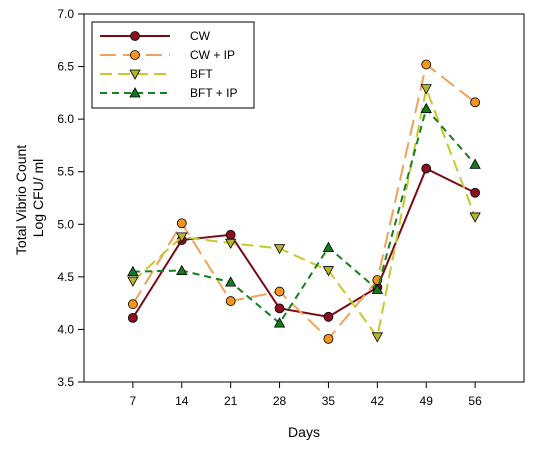  What do you see at coordinates (475, 401) in the screenshot?
I see `x-tick-label: 56` at bounding box center [475, 401].